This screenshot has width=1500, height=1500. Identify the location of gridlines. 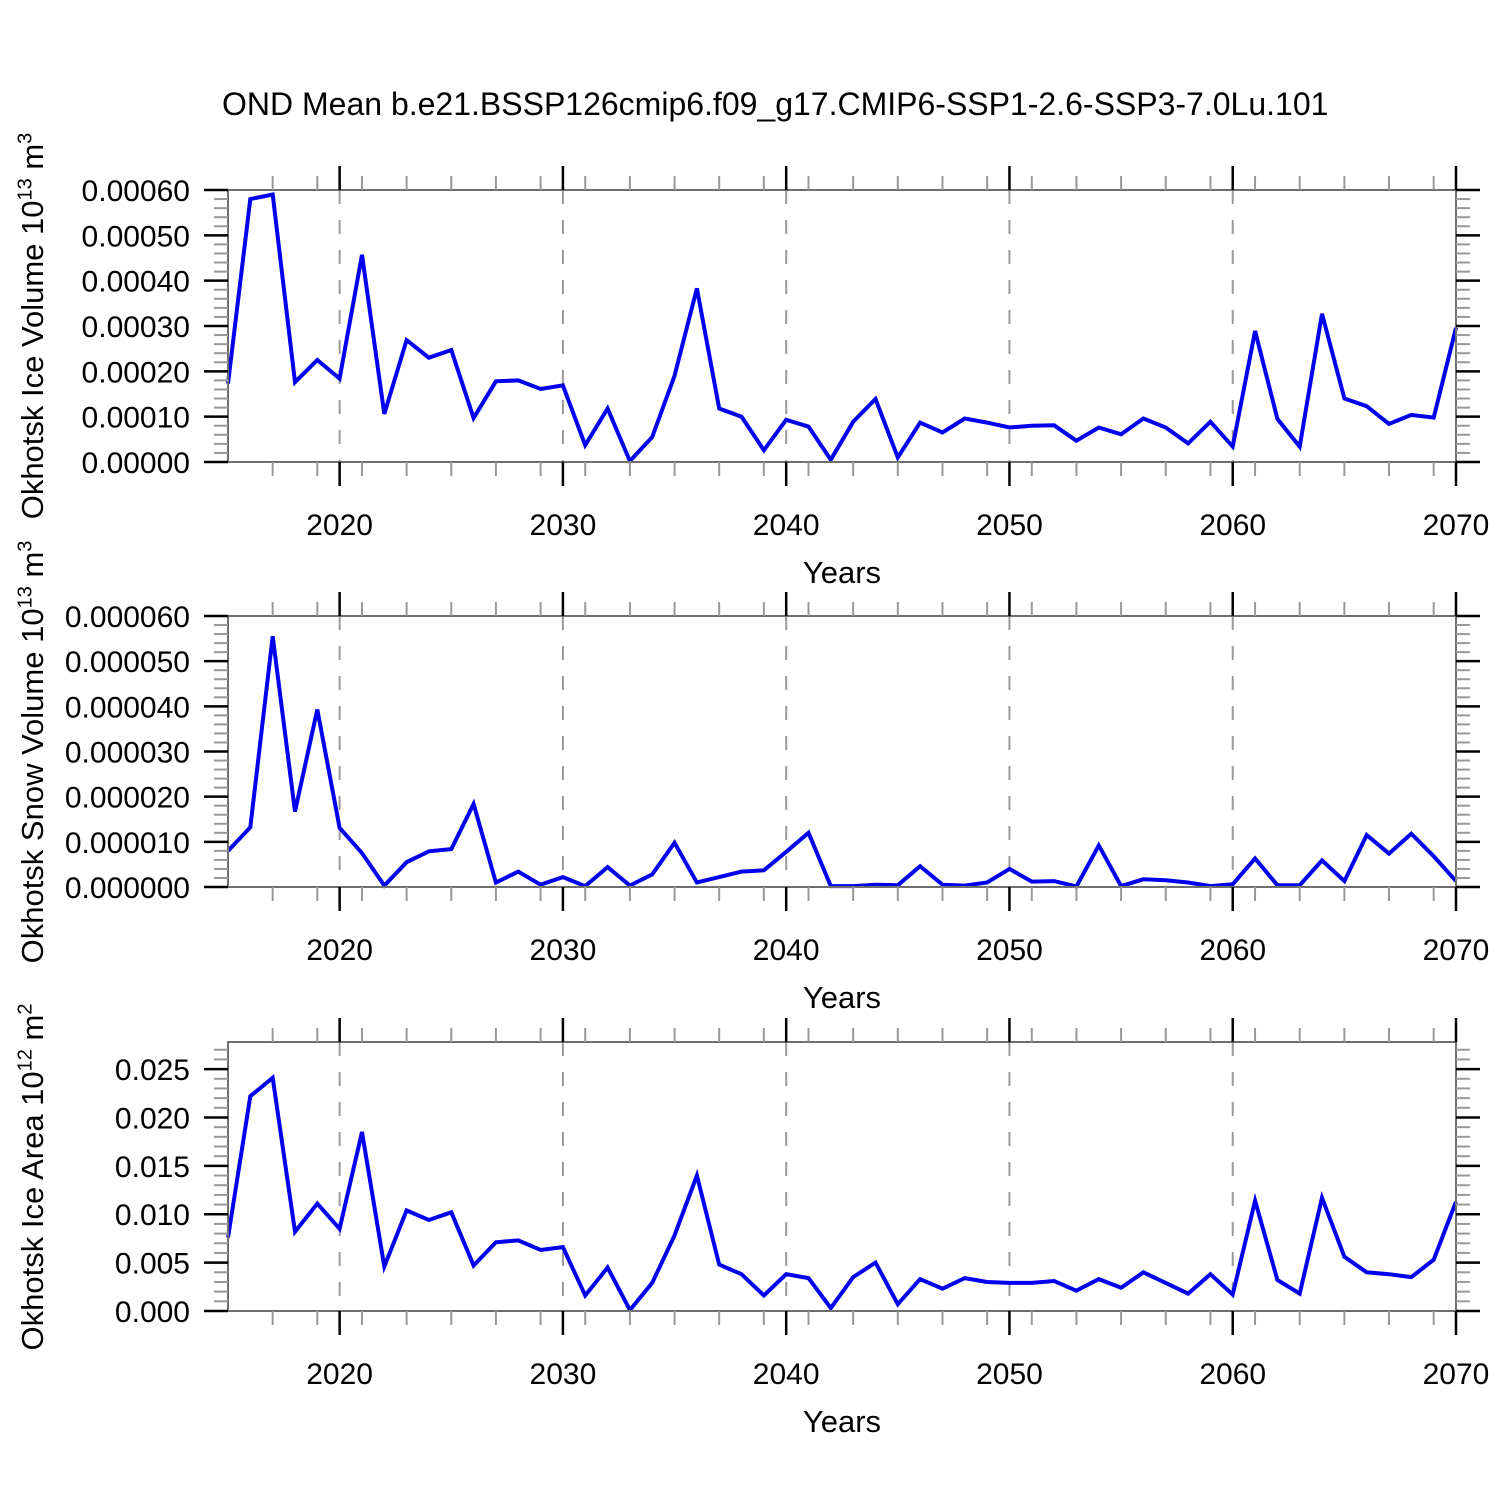
(786, 1176).